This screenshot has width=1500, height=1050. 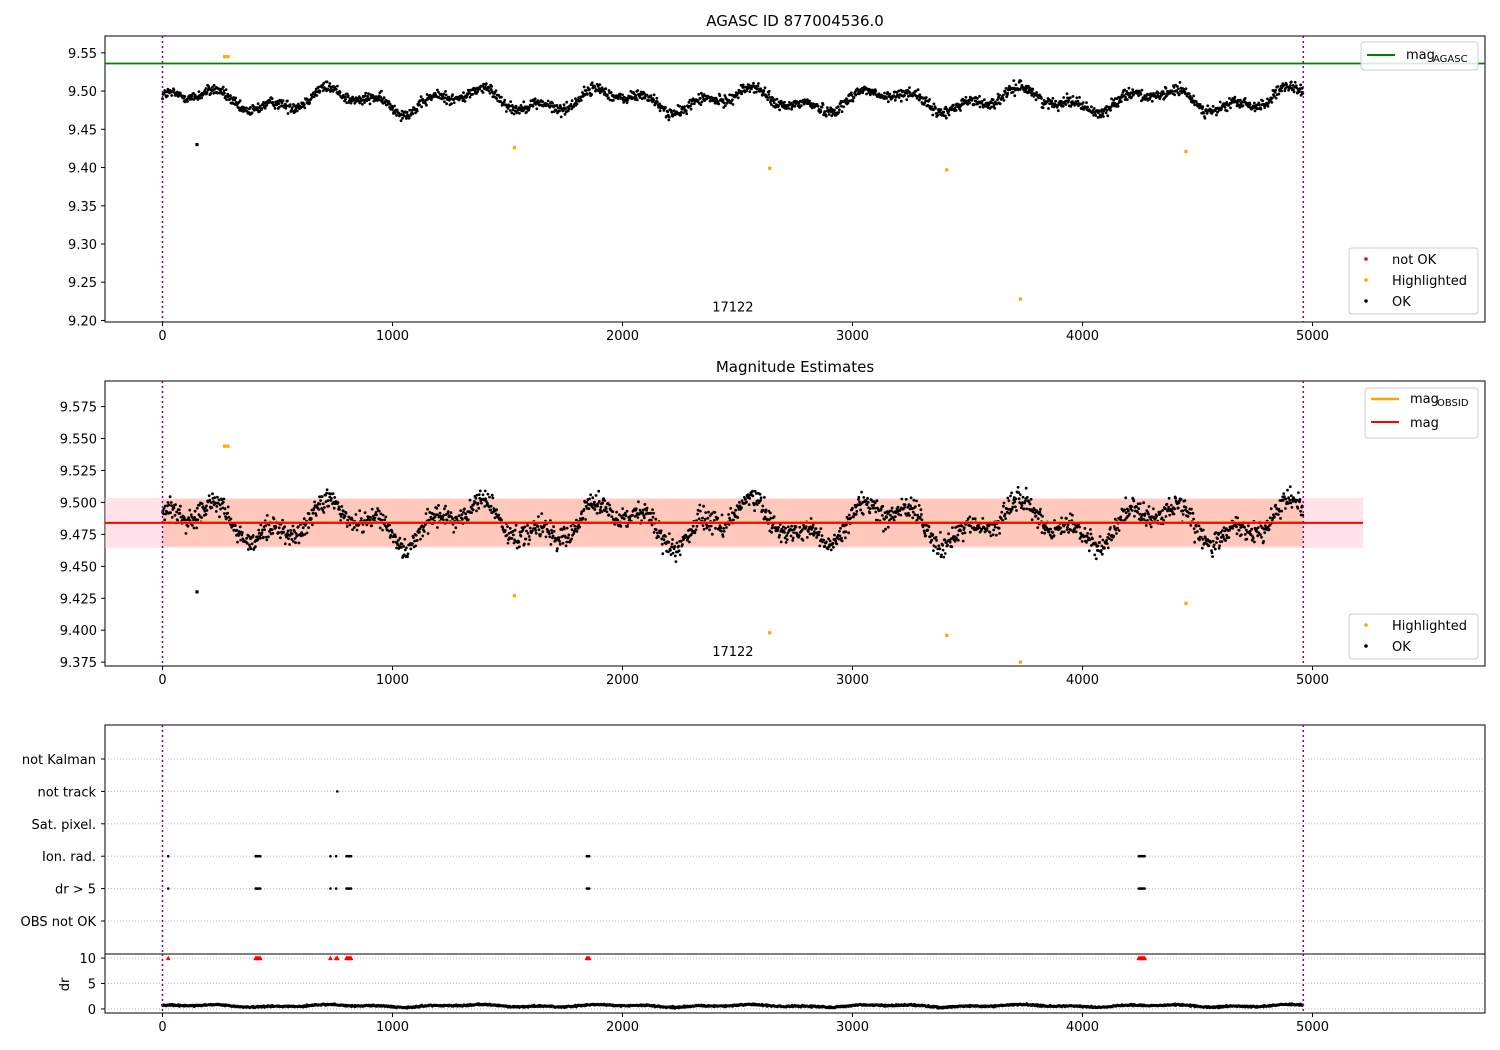 I want to click on y-axis-label: dr, so click(x=65, y=984).